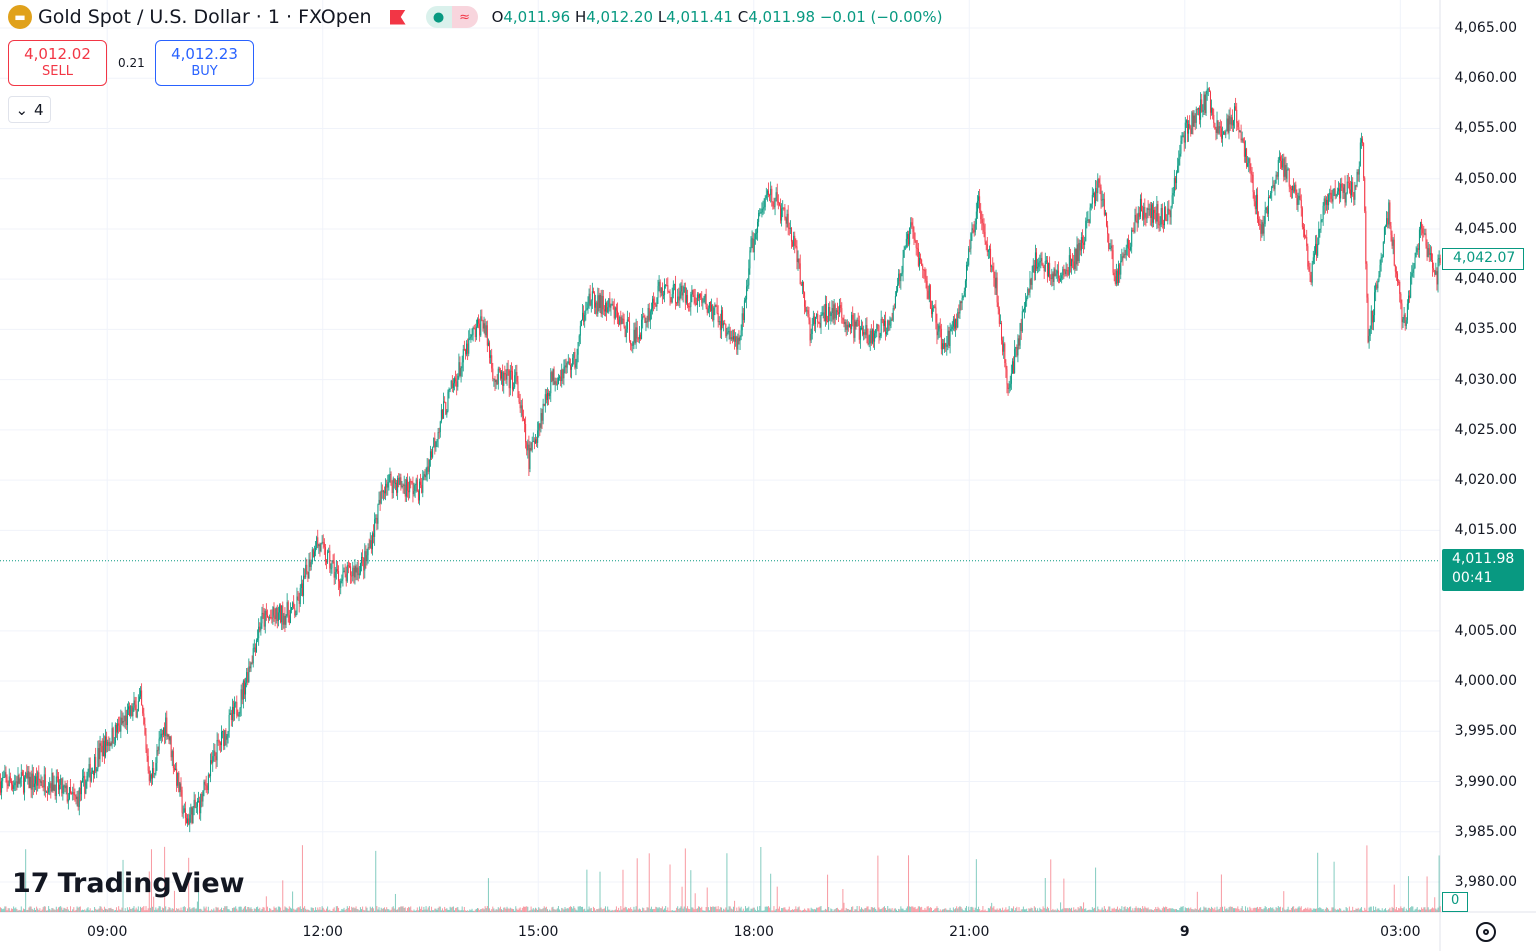 This screenshot has width=1536, height=951. Describe the element at coordinates (397, 17) in the screenshot. I see `flag-icon` at that location.